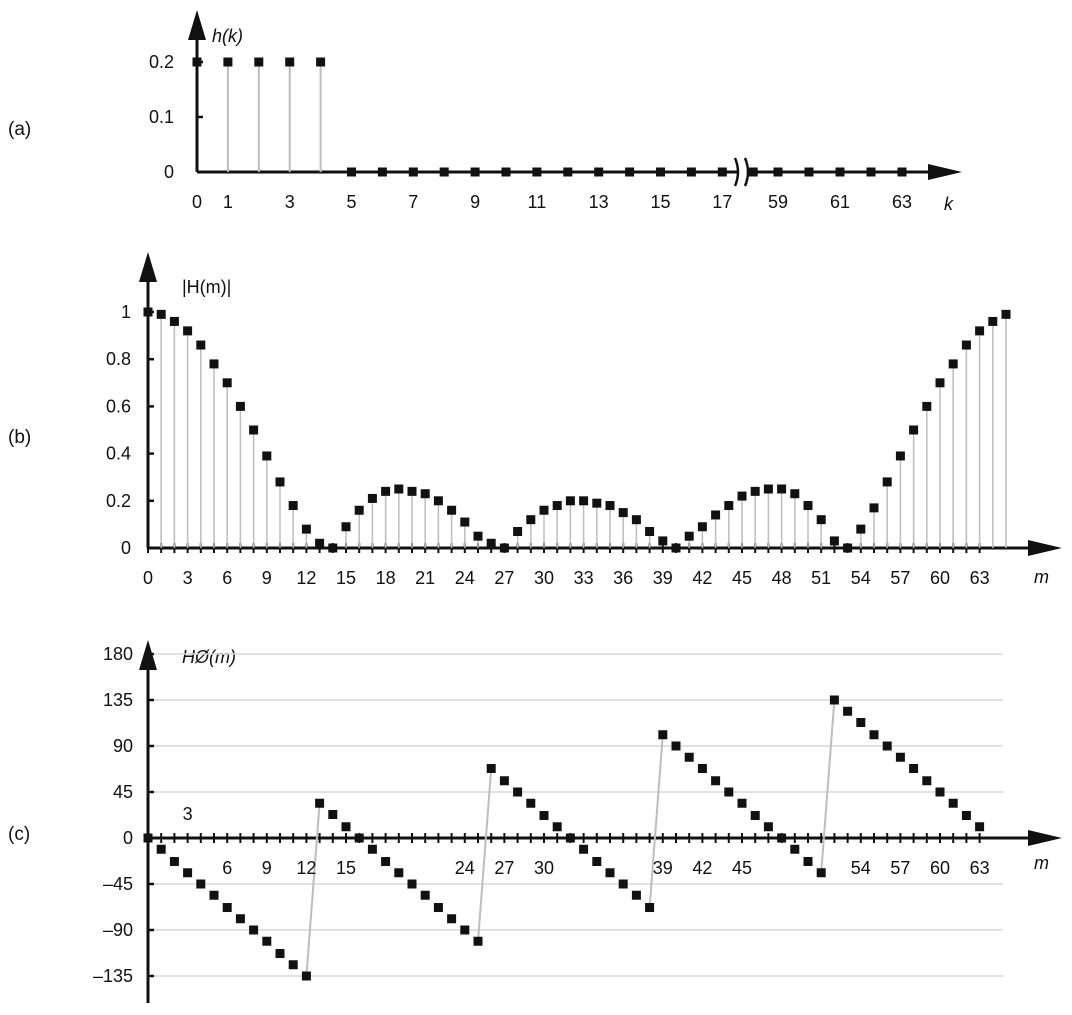 This screenshot has height=1015, width=1072. Describe the element at coordinates (197, 202) in the screenshot. I see `chart-a-xtick-label: 0` at that location.